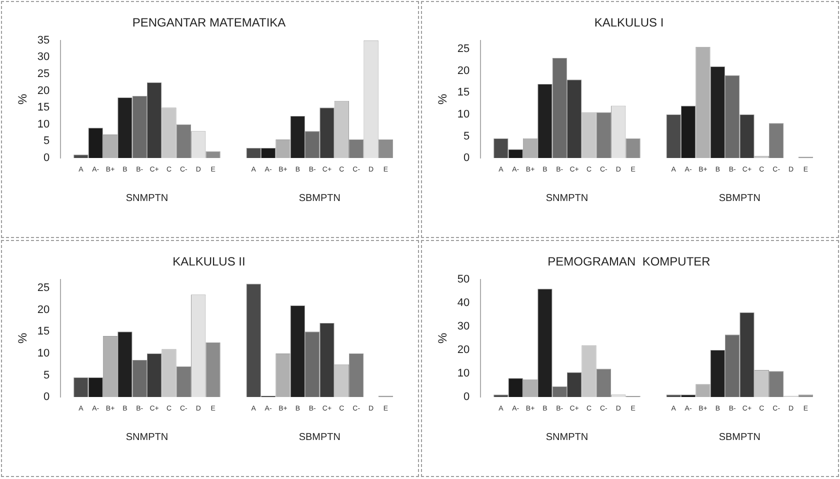 The height and width of the screenshot is (479, 840). Describe the element at coordinates (209, 23) in the screenshot. I see `chart-title: PENGANTAR MATEMATIKA` at that location.